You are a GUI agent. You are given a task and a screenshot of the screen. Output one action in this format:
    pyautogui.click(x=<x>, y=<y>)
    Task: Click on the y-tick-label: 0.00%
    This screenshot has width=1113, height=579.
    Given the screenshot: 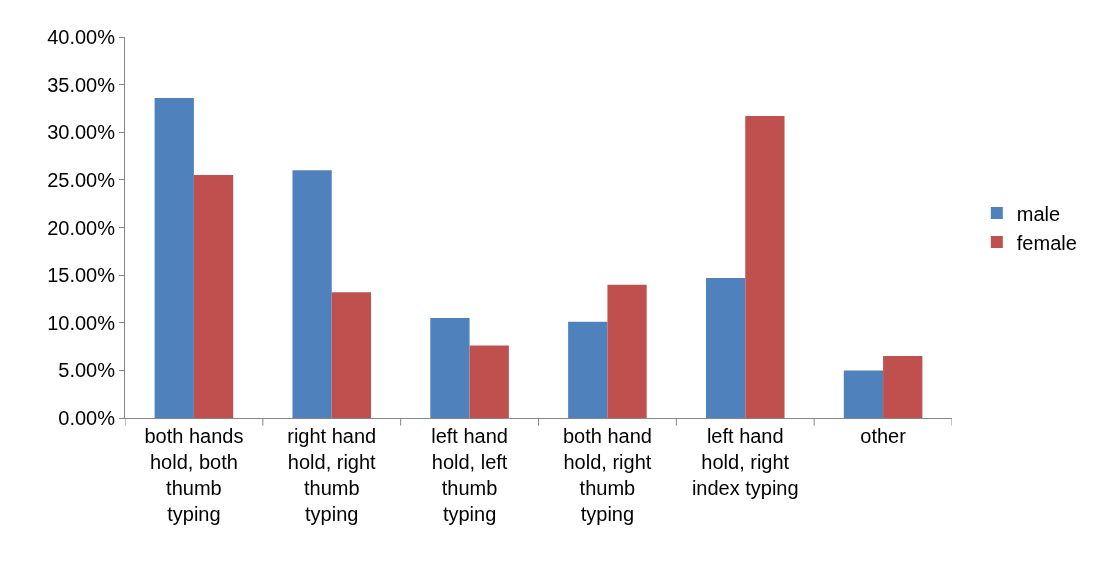 What is the action you would take?
    pyautogui.click(x=87, y=418)
    